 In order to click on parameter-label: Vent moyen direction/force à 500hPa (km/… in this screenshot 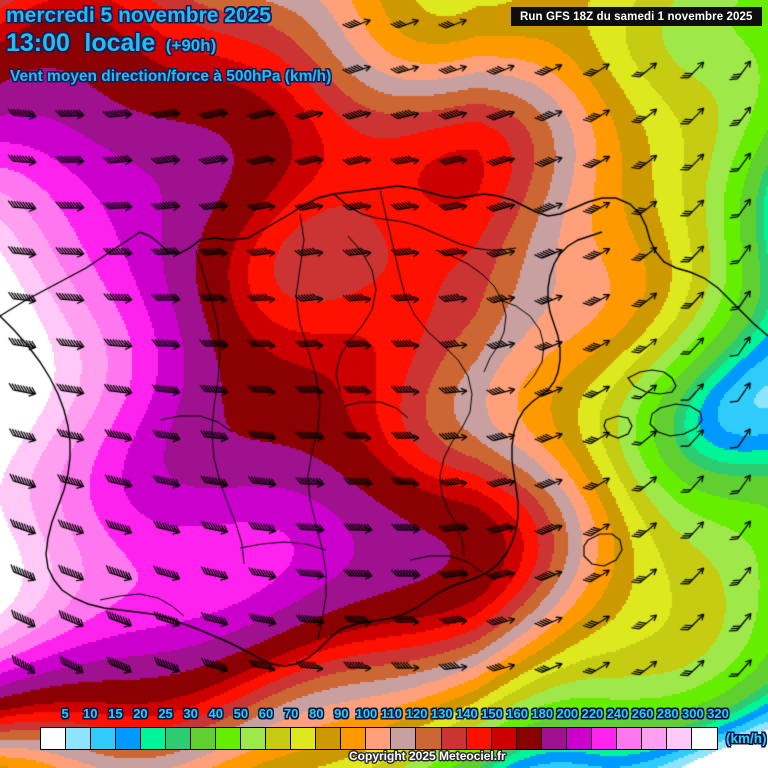, I will do `click(171, 76)`.